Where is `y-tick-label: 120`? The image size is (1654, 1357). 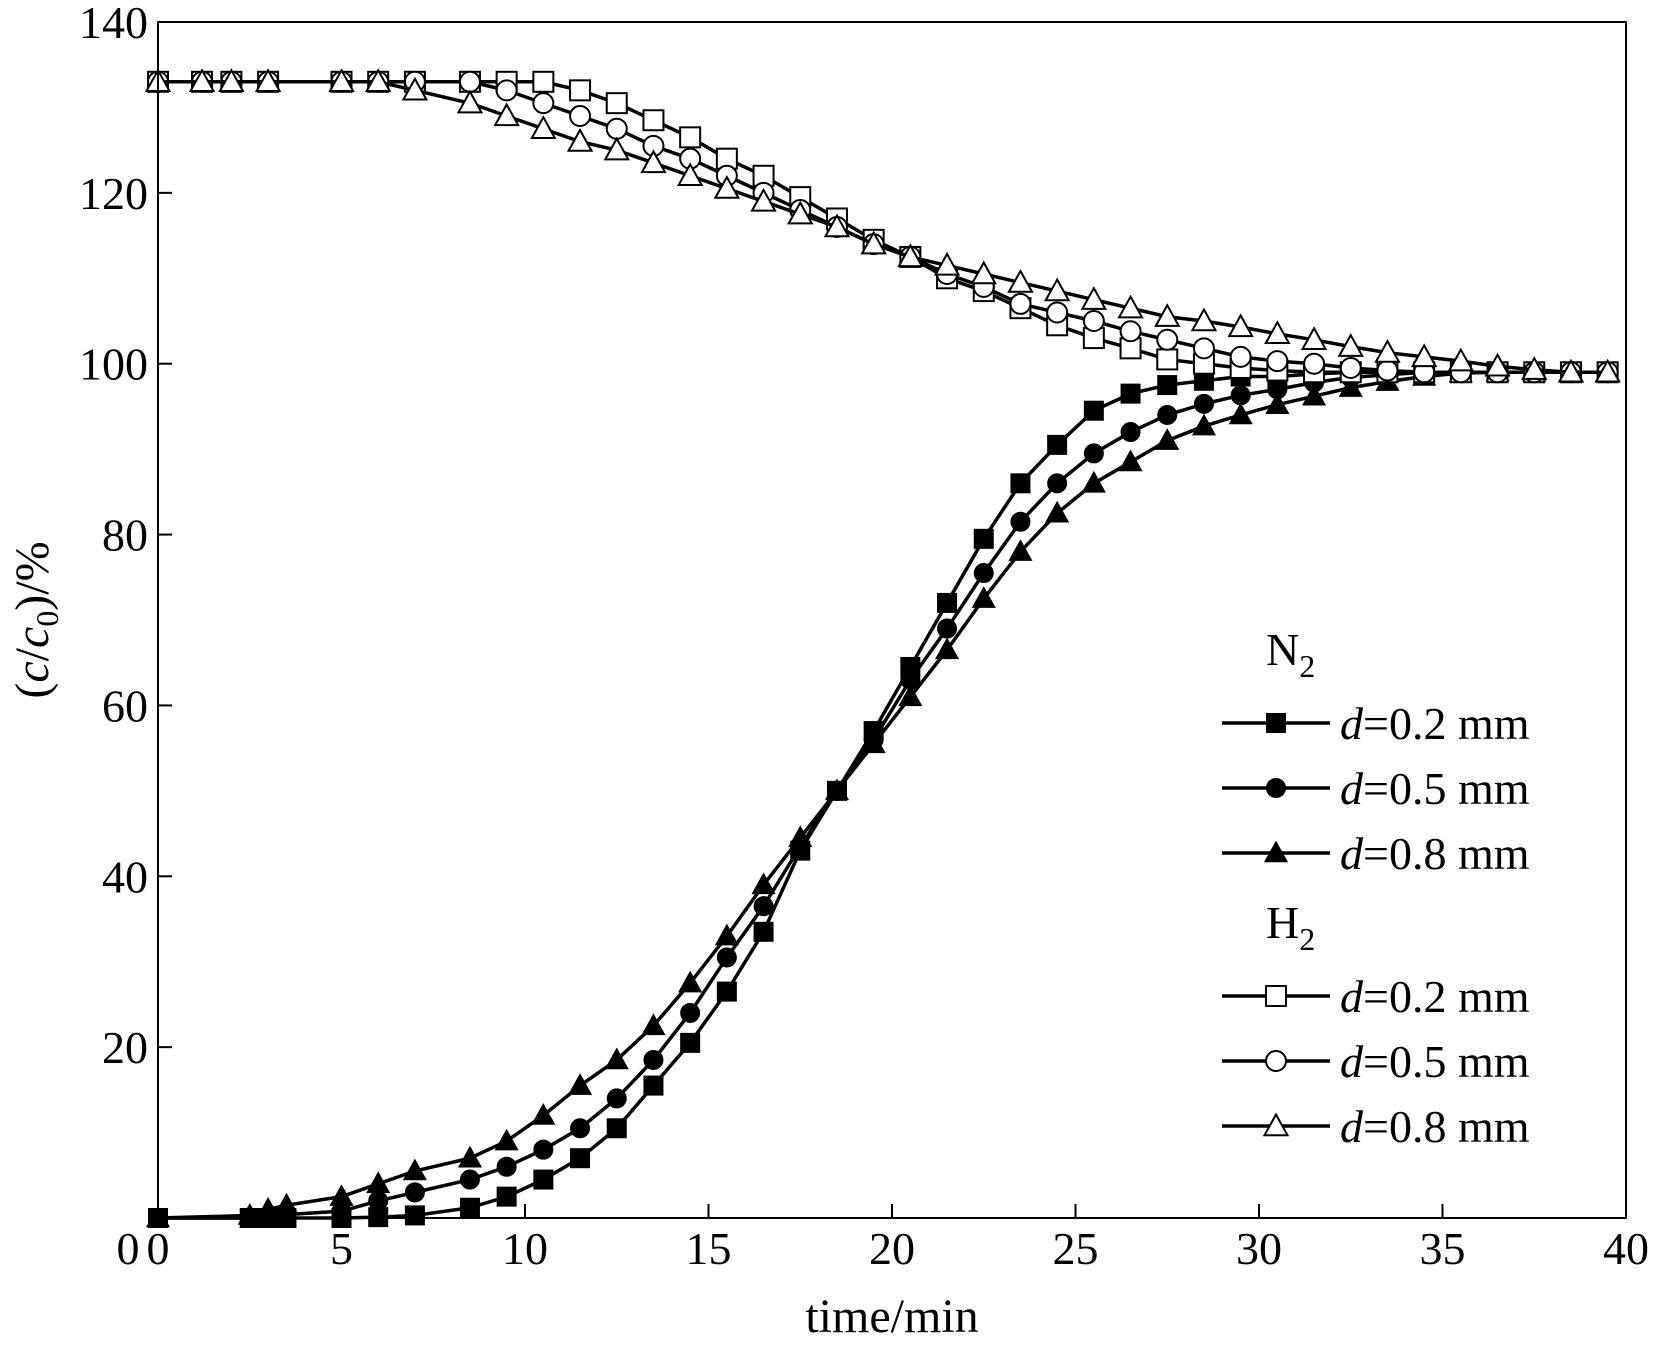 y-tick-label: 120 is located at coordinates (113, 193).